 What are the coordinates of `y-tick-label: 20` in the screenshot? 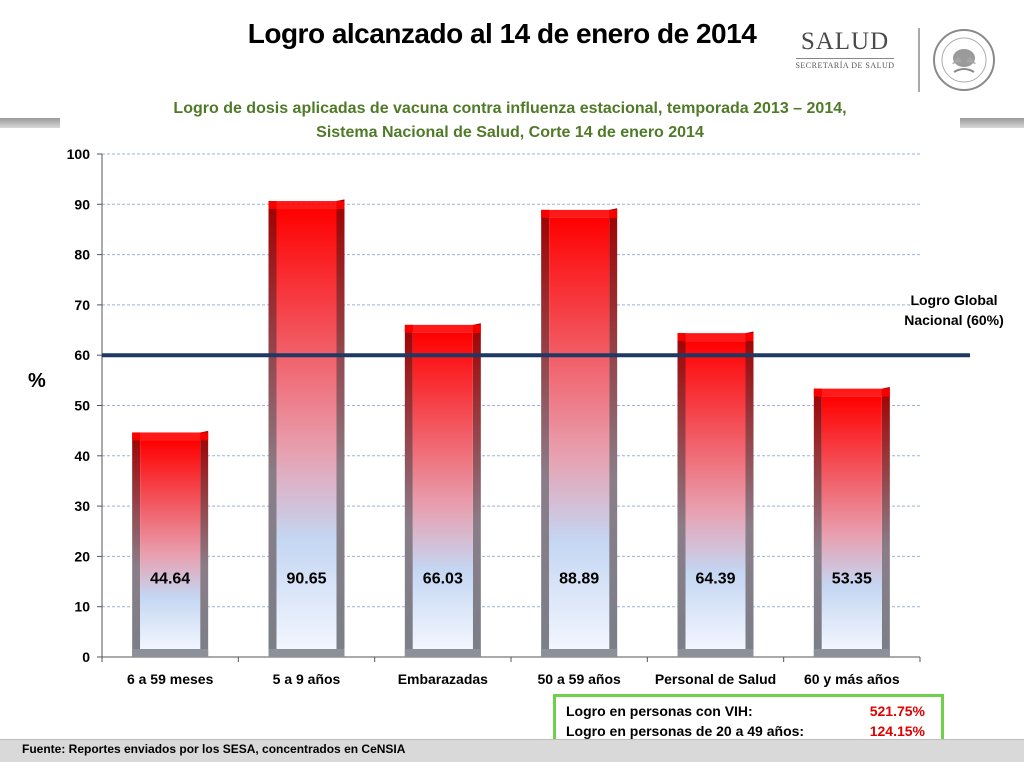 It's located at (82, 556).